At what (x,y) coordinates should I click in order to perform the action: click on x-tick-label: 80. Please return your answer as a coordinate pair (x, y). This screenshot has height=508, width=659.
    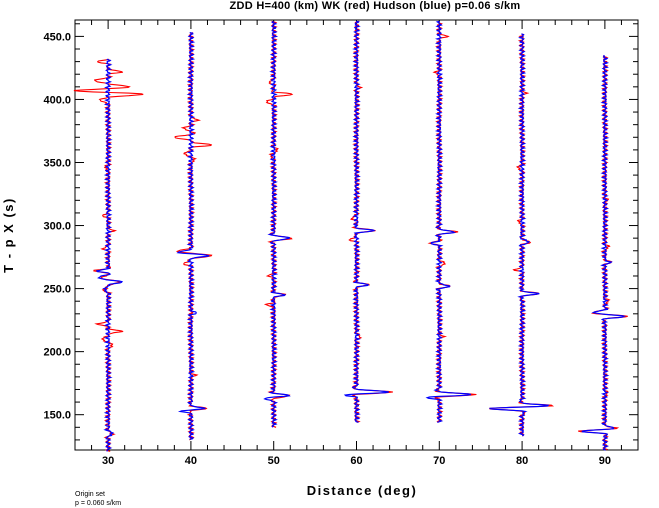
    Looking at the image, I should click on (522, 461).